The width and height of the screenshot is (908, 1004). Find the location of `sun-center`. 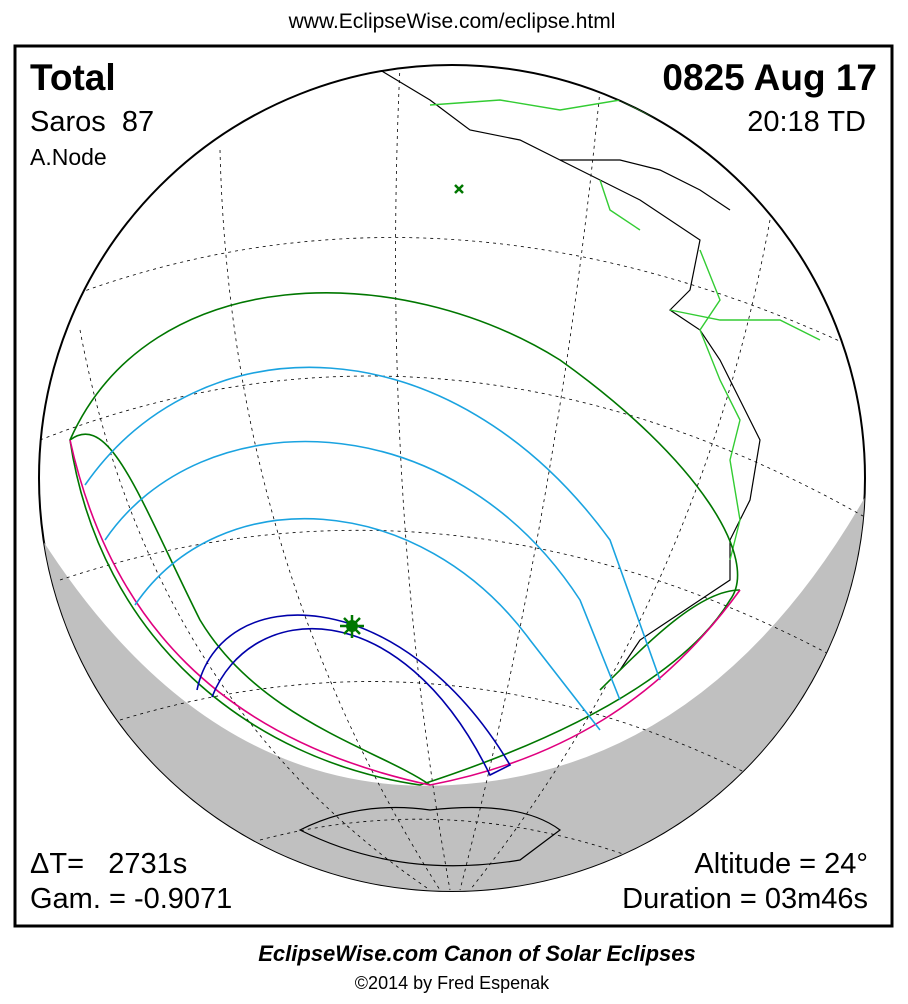

sun-center is located at coordinates (352, 626).